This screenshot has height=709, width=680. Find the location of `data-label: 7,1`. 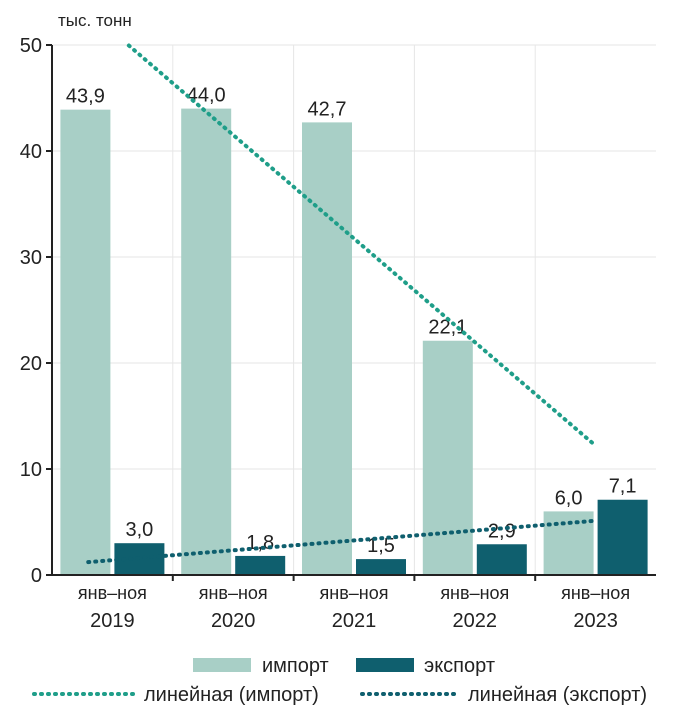

data-label: 7,1 is located at coordinates (623, 487).